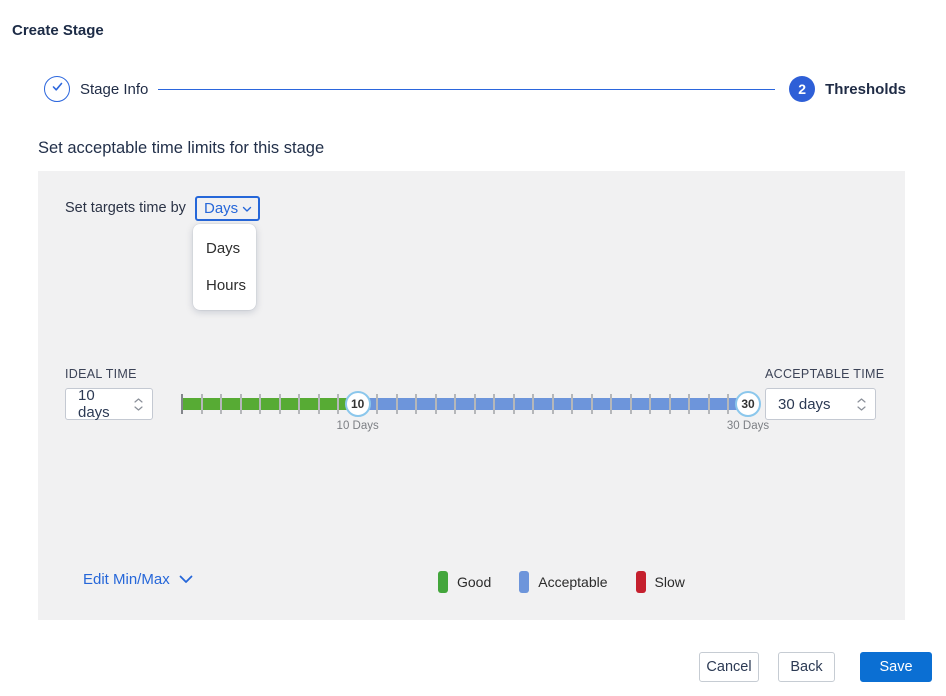  What do you see at coordinates (226, 285) in the screenshot?
I see `menu-item-hours: Hours` at bounding box center [226, 285].